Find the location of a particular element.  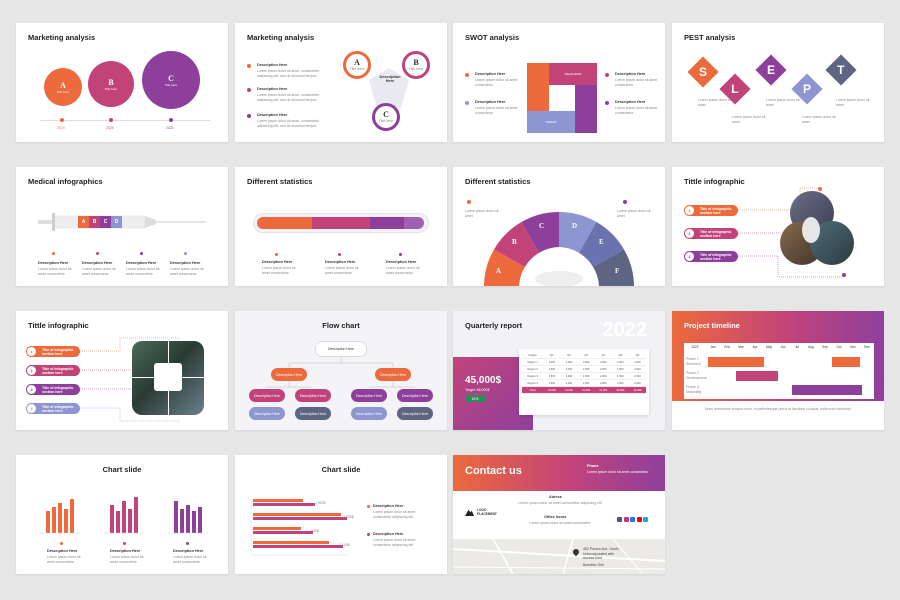

slide-title: Chart slide is located at coordinates (341, 469).